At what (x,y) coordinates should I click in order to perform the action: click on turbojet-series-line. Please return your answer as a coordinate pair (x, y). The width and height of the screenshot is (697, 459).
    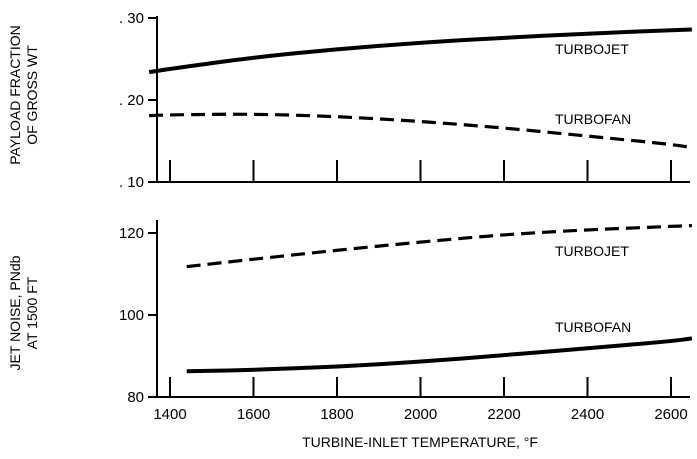
    Looking at the image, I should click on (439, 246).